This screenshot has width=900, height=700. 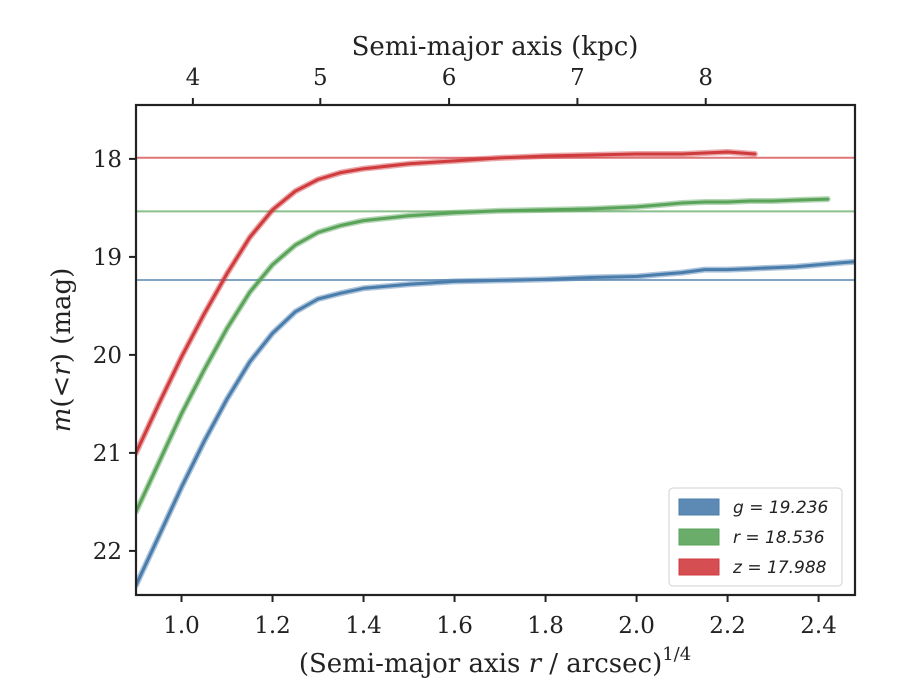 I want to click on x-tick-label: 1.4, so click(x=363, y=626).